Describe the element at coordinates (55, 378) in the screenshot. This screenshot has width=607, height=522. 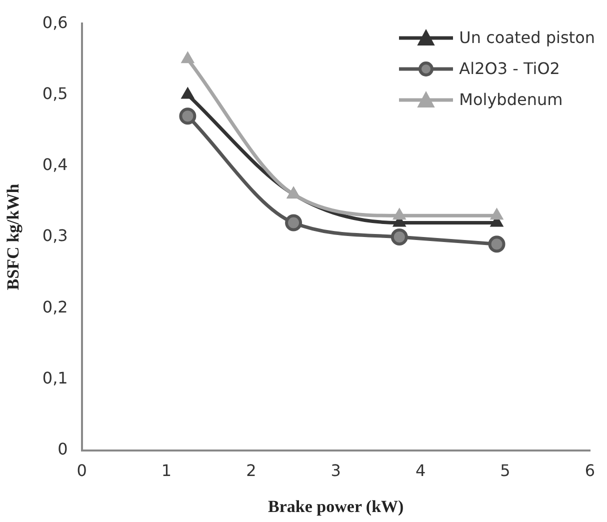
I see `y-tick-label: 0,1` at that location.